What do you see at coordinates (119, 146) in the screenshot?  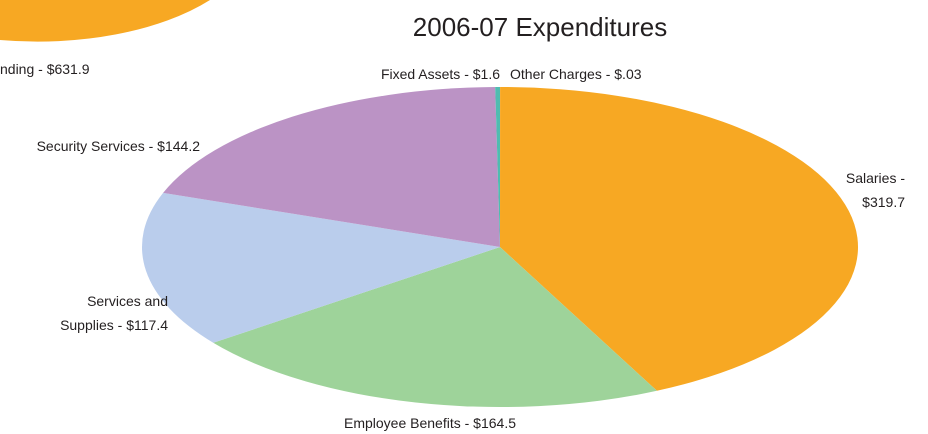 I see `slice-label: Security Services - $144.2` at bounding box center [119, 146].